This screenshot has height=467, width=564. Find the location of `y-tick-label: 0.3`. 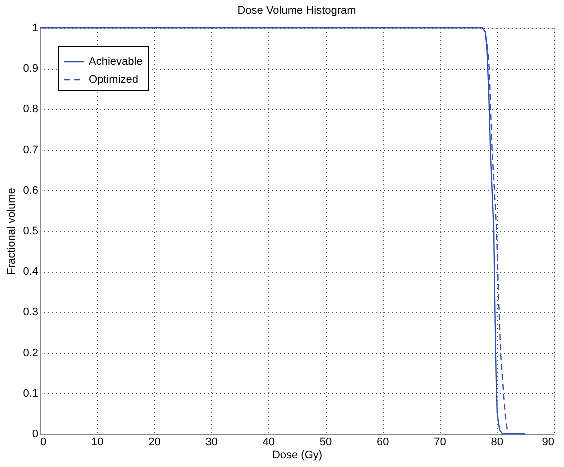

y-tick-label: 0.3 is located at coordinates (30, 312).